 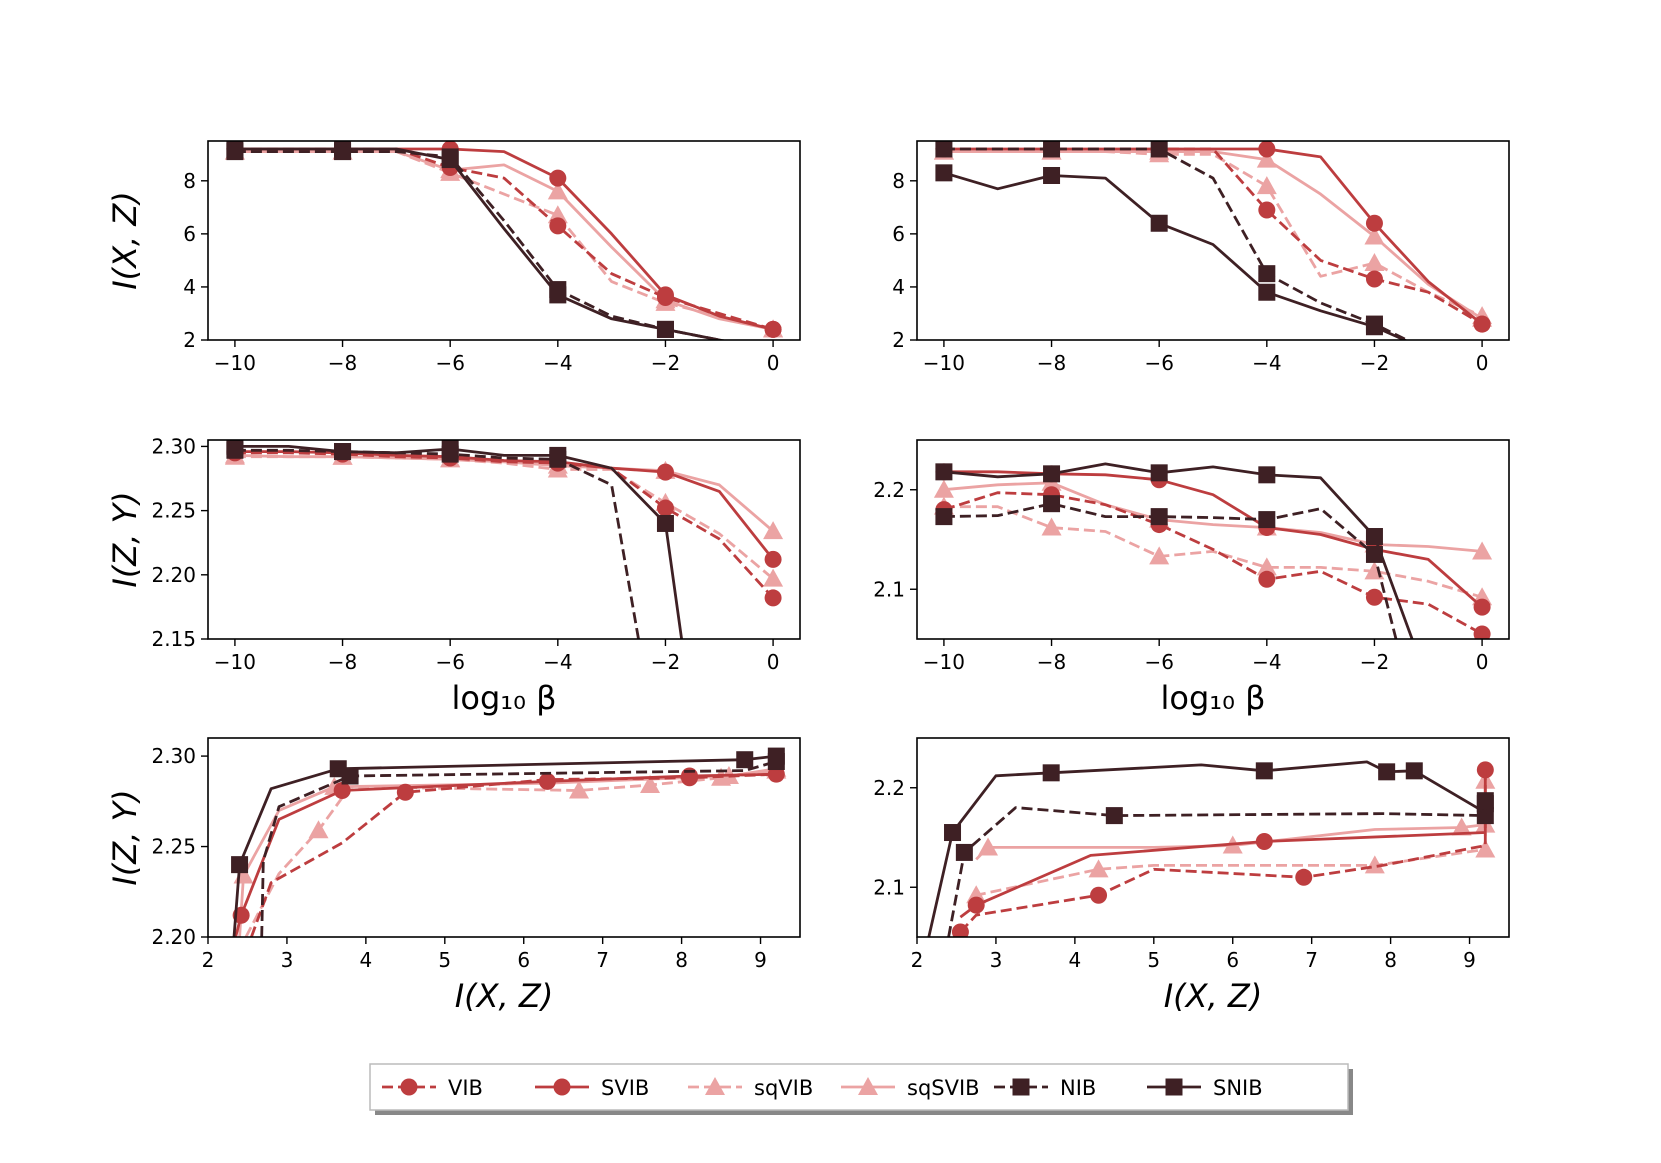 I want to click on x-axis-label: log₁₀ β, so click(x=503, y=698).